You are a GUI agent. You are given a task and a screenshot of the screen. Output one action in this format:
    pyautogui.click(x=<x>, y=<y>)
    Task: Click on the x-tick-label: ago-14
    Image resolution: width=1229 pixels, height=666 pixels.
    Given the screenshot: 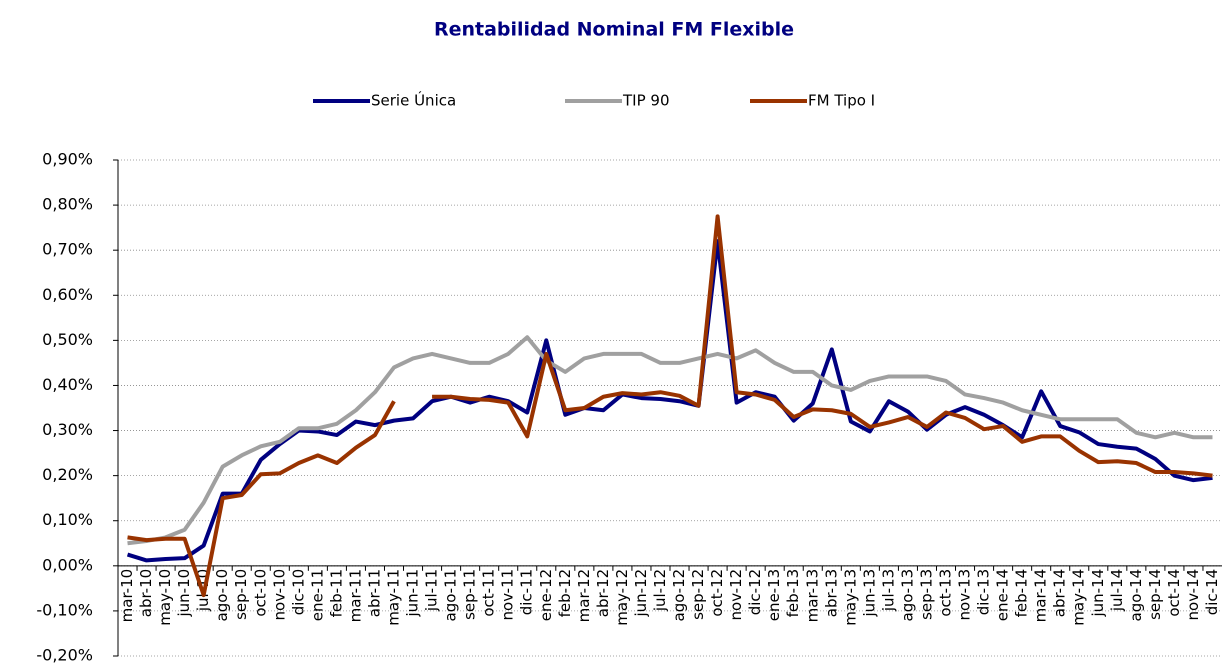 What is the action you would take?
    pyautogui.click(x=1136, y=595)
    